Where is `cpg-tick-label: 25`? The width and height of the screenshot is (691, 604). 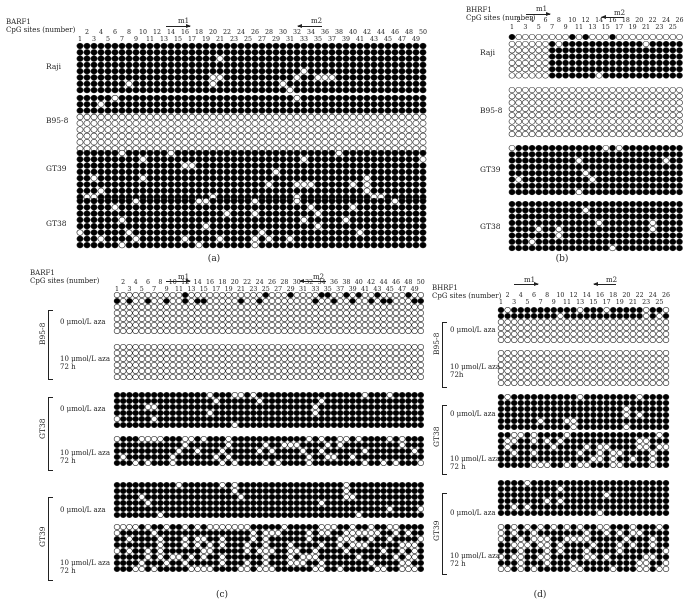 cpg-tick-label: 25 is located at coordinates (672, 27).